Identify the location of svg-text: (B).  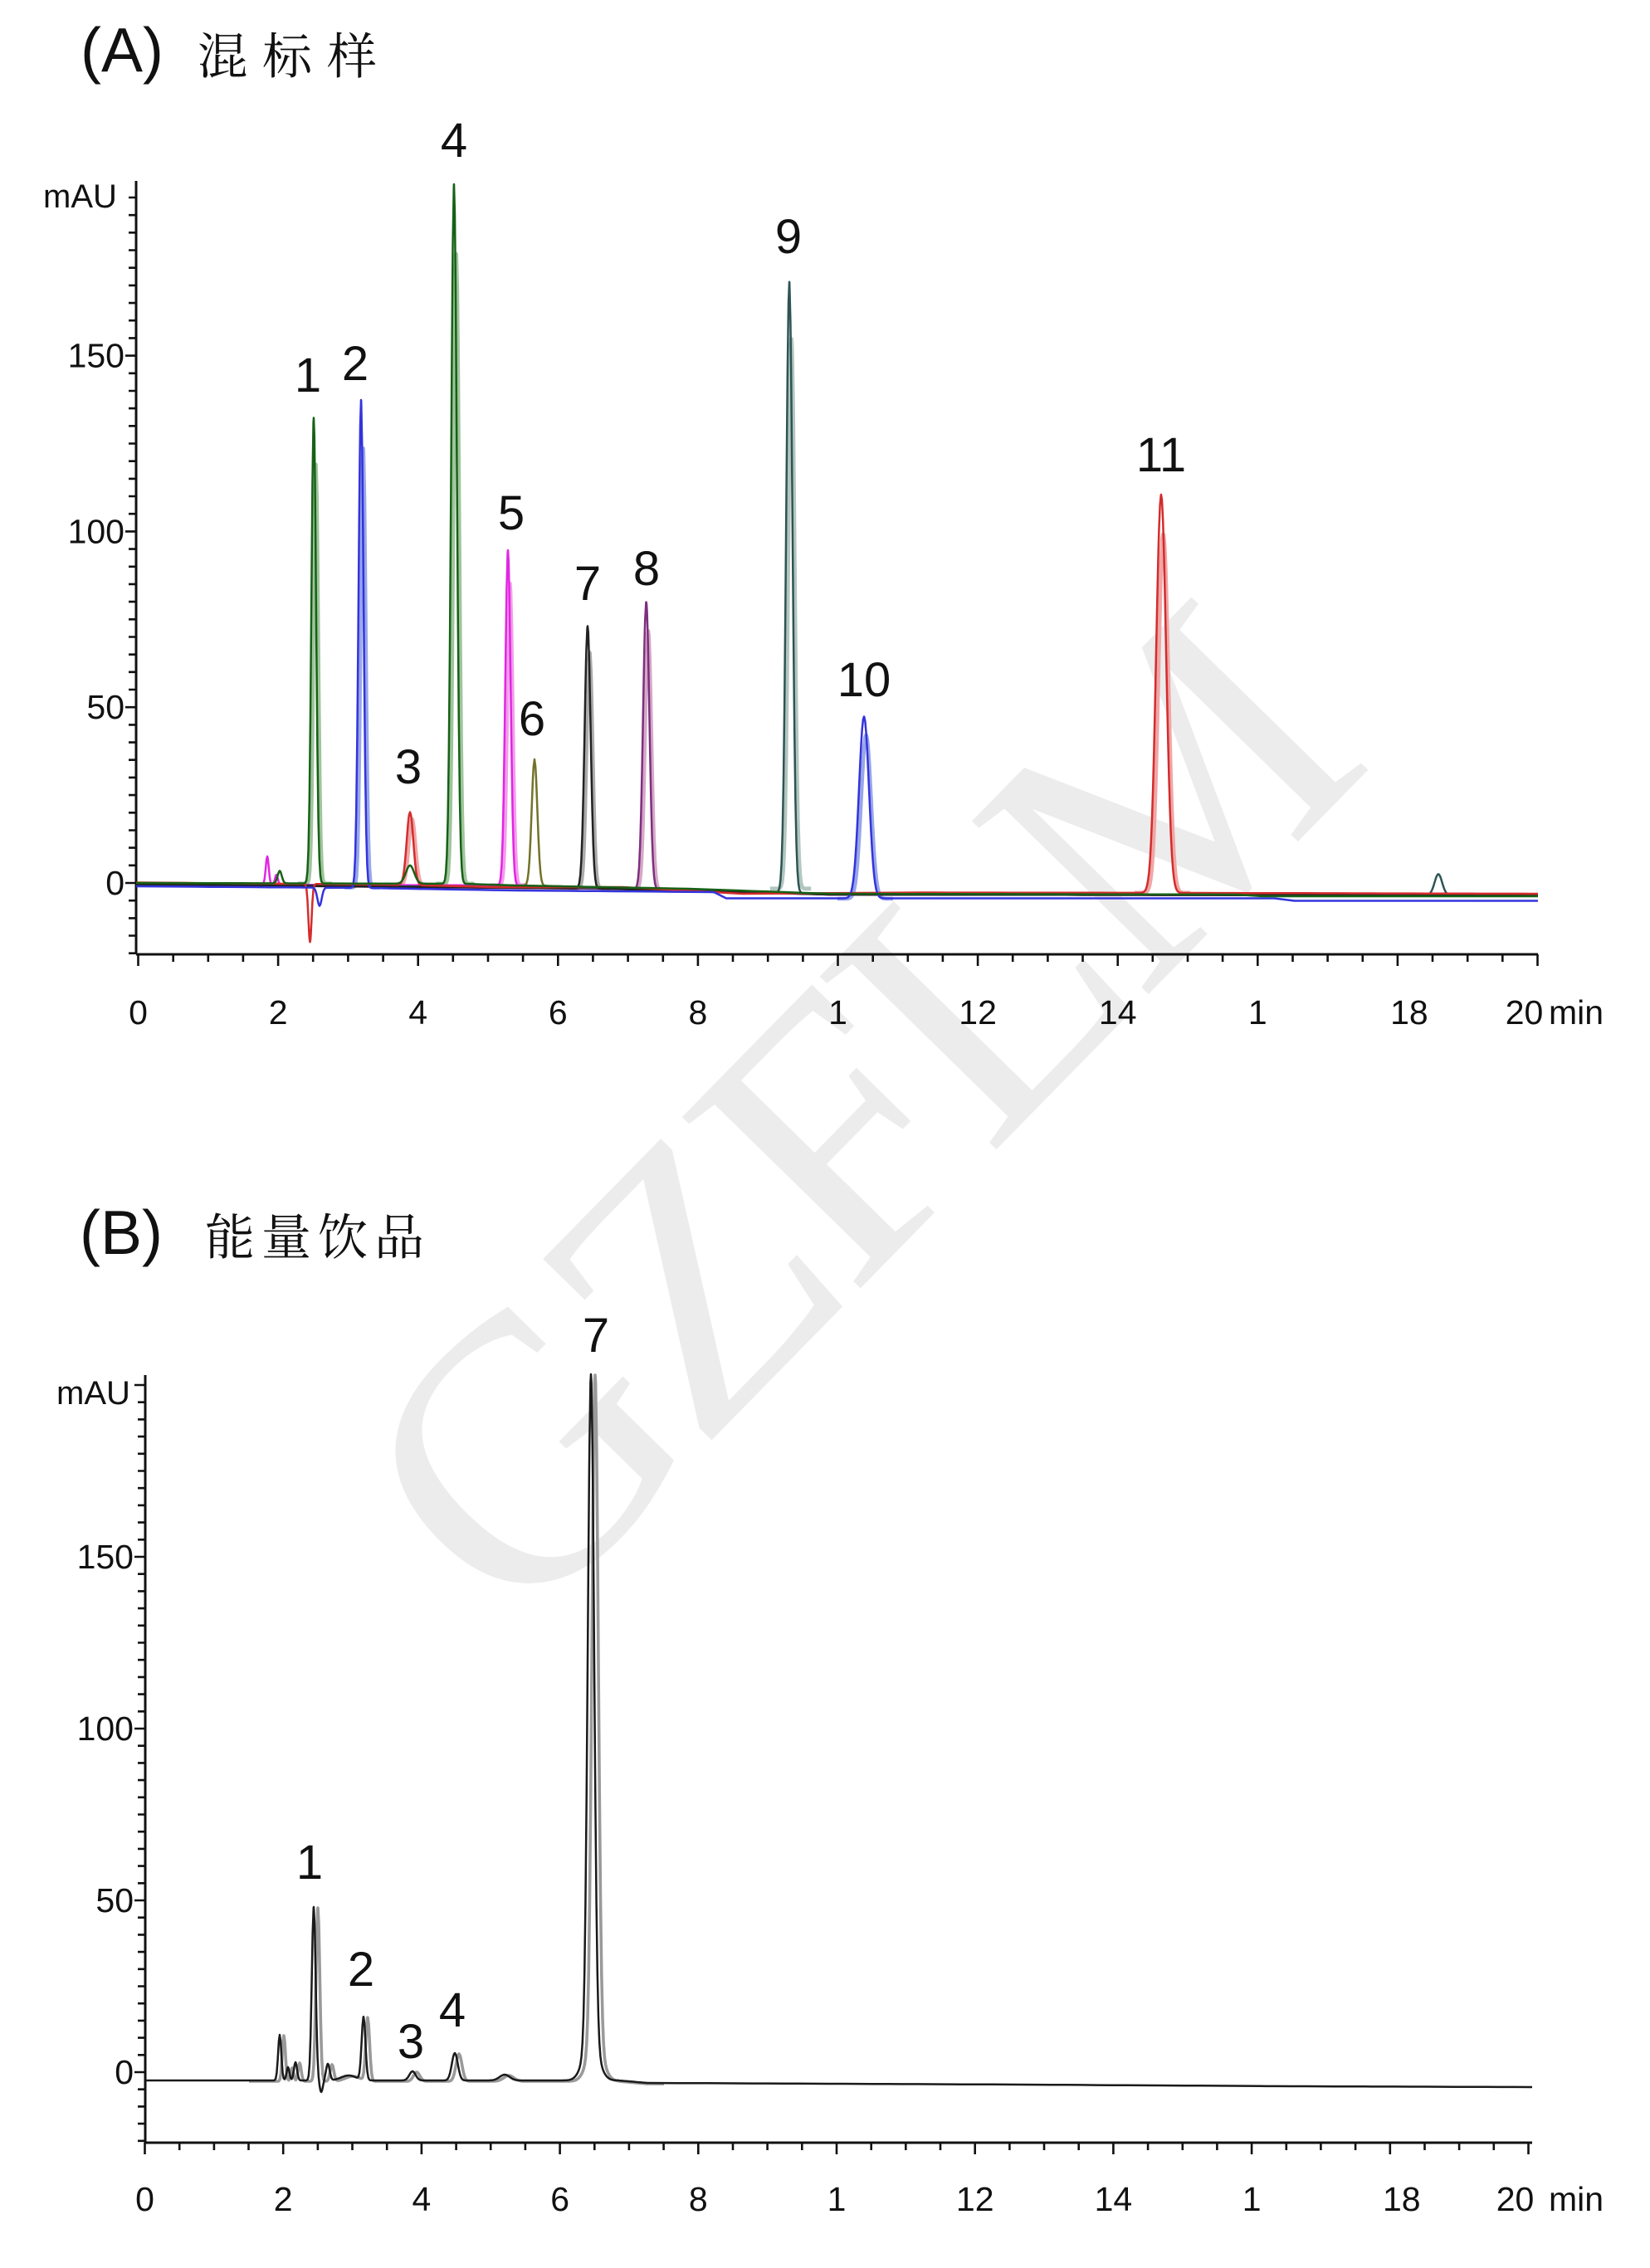
(121, 1232).